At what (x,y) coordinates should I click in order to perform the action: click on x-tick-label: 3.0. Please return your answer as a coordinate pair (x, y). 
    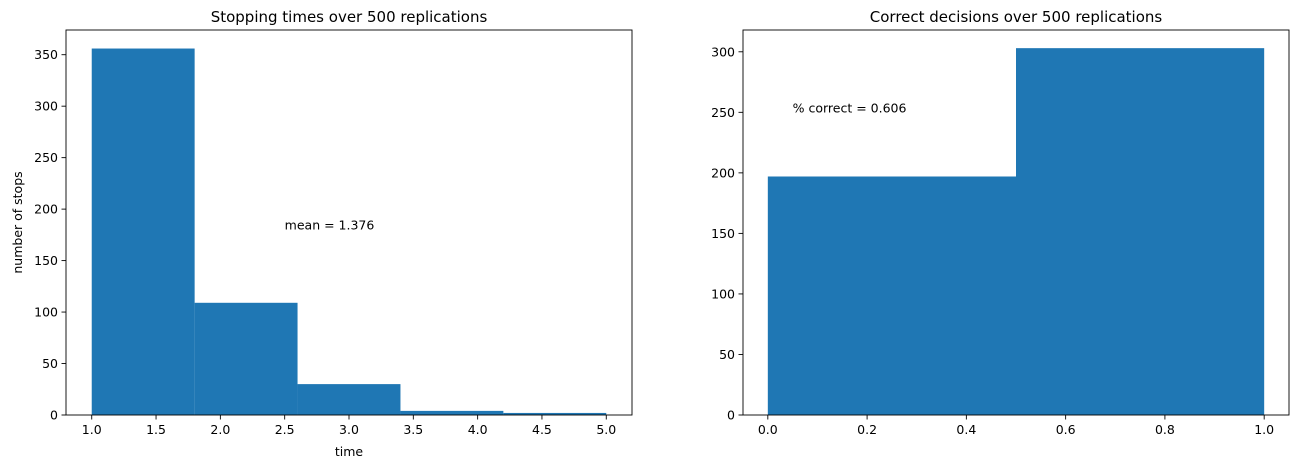
    Looking at the image, I should click on (349, 429).